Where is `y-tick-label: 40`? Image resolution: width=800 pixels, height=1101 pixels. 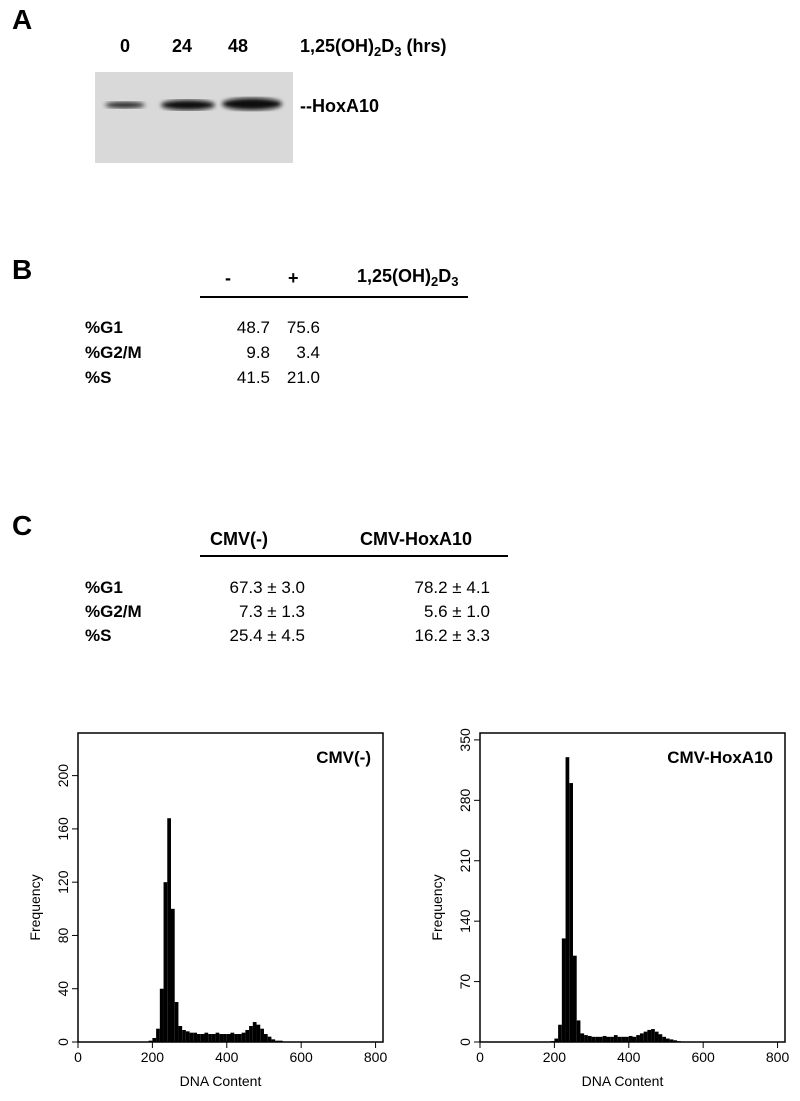
y-tick-label: 40 is located at coordinates (63, 989).